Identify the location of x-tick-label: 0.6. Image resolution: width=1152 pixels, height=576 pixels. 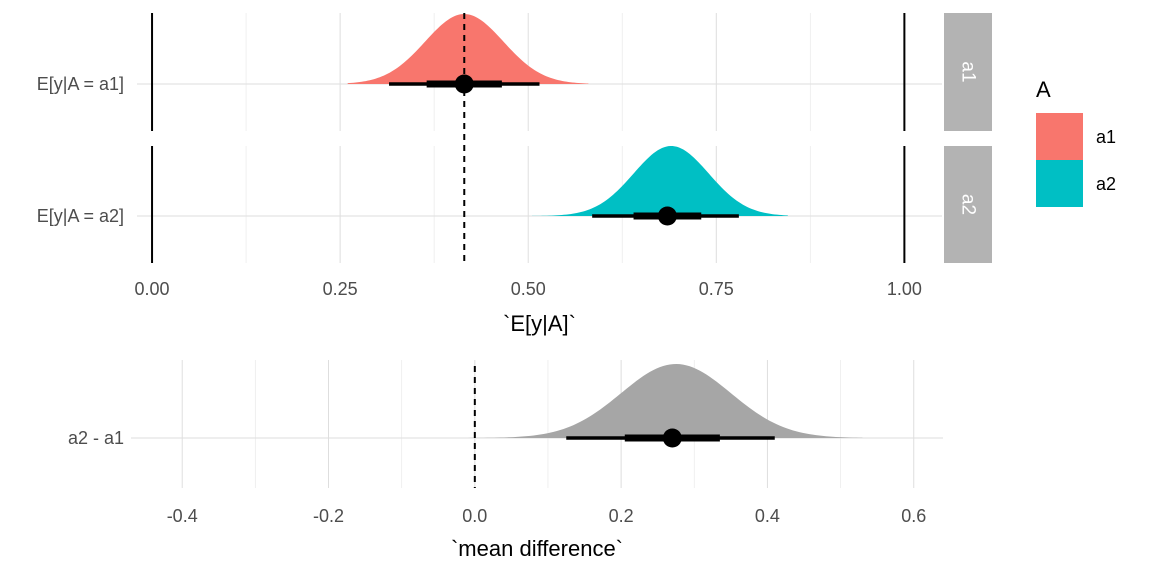
(913, 516).